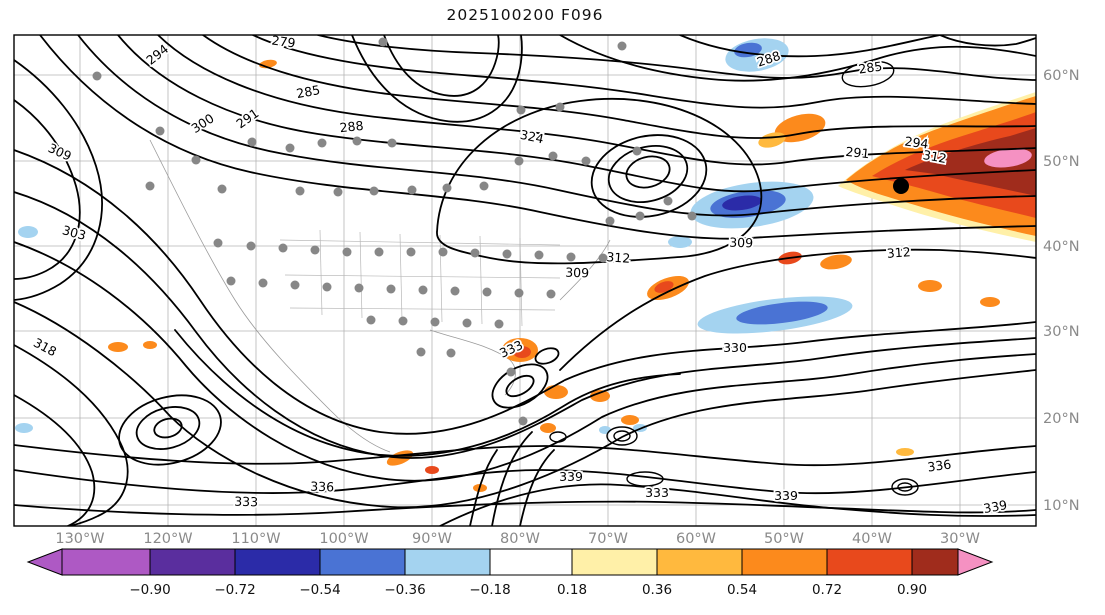  I want to click on lon-tick-label: 40°W, so click(872, 539).